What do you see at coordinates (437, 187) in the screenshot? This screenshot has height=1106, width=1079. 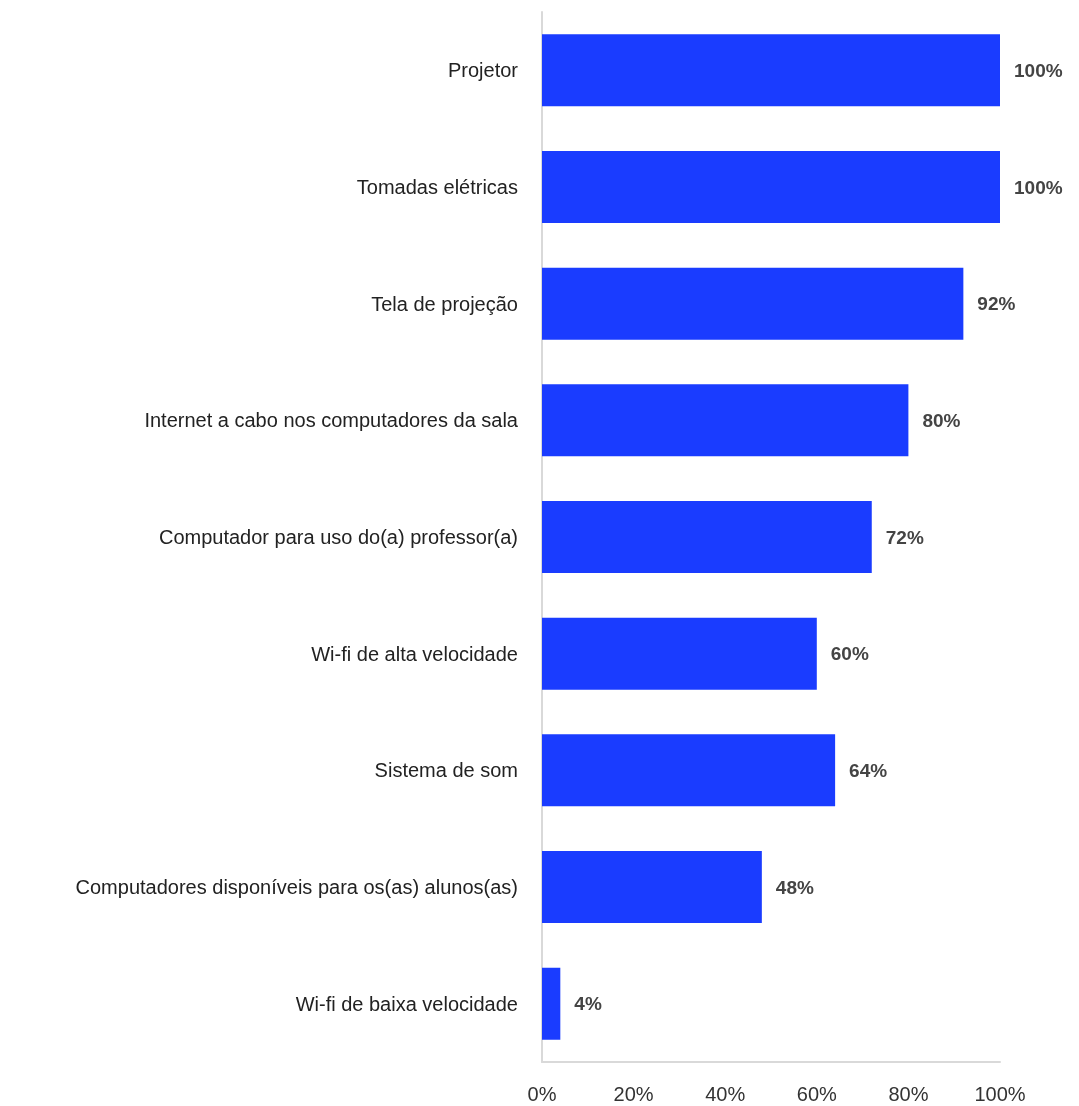 I see `y-tick-label: Tomadas elétricas` at bounding box center [437, 187].